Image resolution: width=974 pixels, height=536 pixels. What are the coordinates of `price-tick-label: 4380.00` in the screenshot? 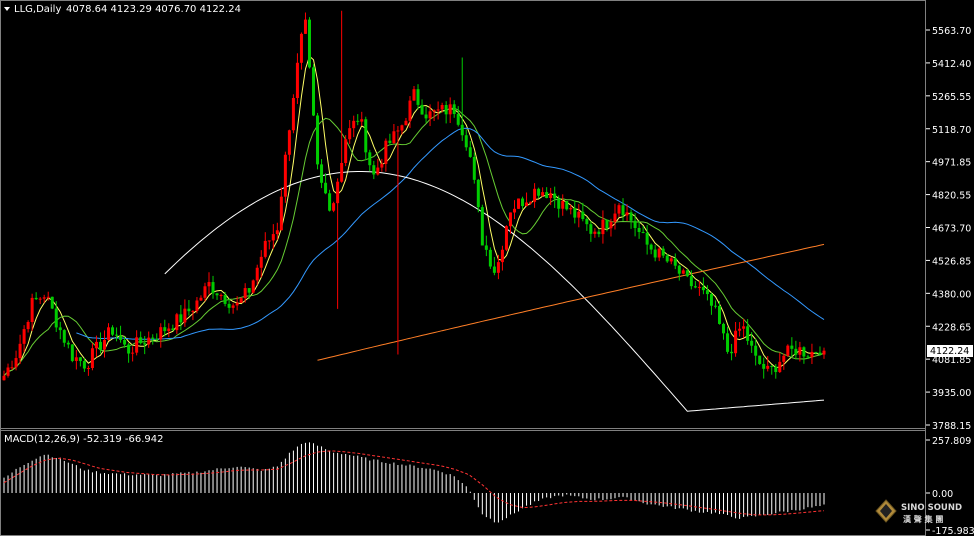 It's located at (951, 294).